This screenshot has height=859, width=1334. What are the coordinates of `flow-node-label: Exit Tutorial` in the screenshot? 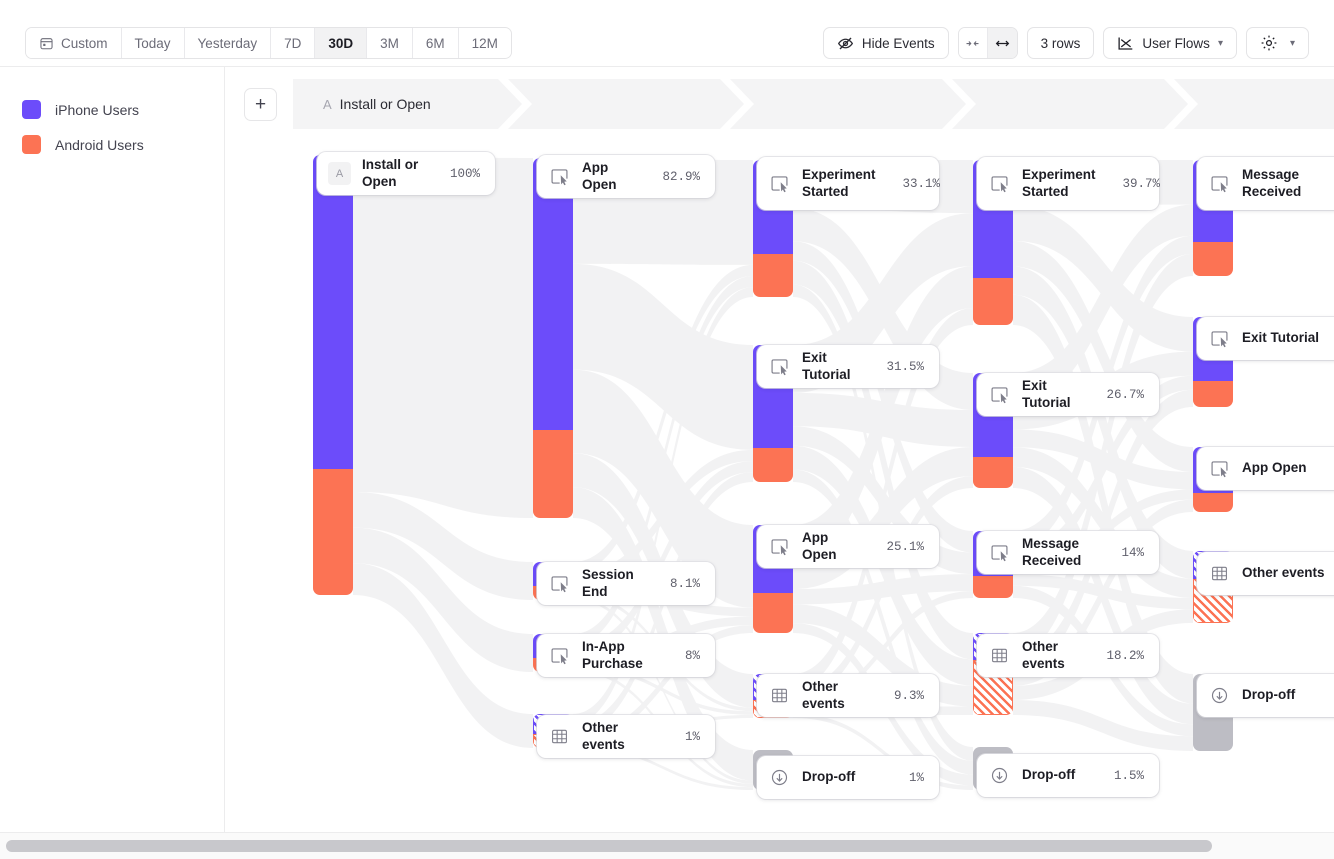 It's located at (826, 366).